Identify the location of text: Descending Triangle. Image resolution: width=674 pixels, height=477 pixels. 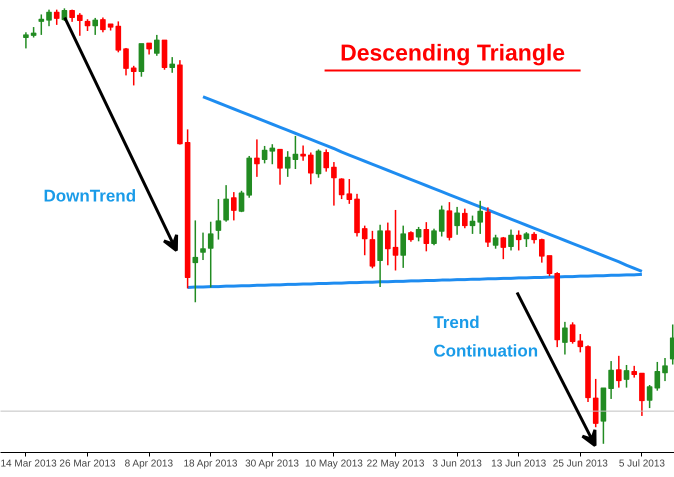
(453, 53).